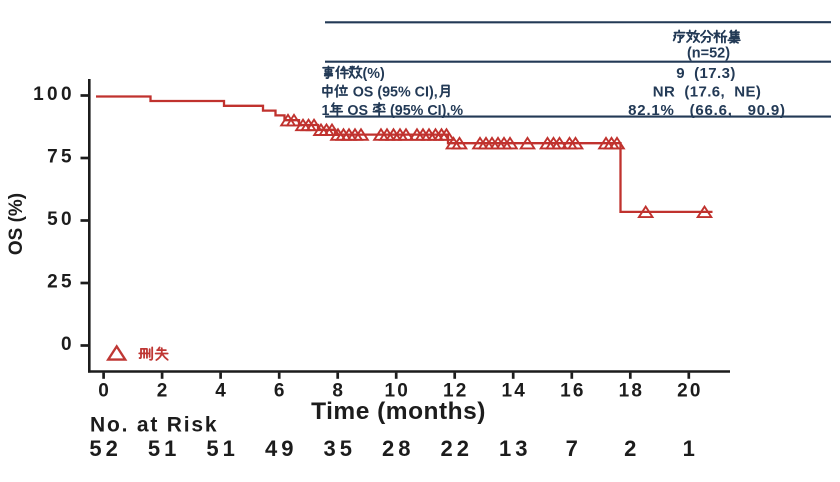  Describe the element at coordinates (154, 425) in the screenshot. I see `svg-text: No. at Risk` at that location.